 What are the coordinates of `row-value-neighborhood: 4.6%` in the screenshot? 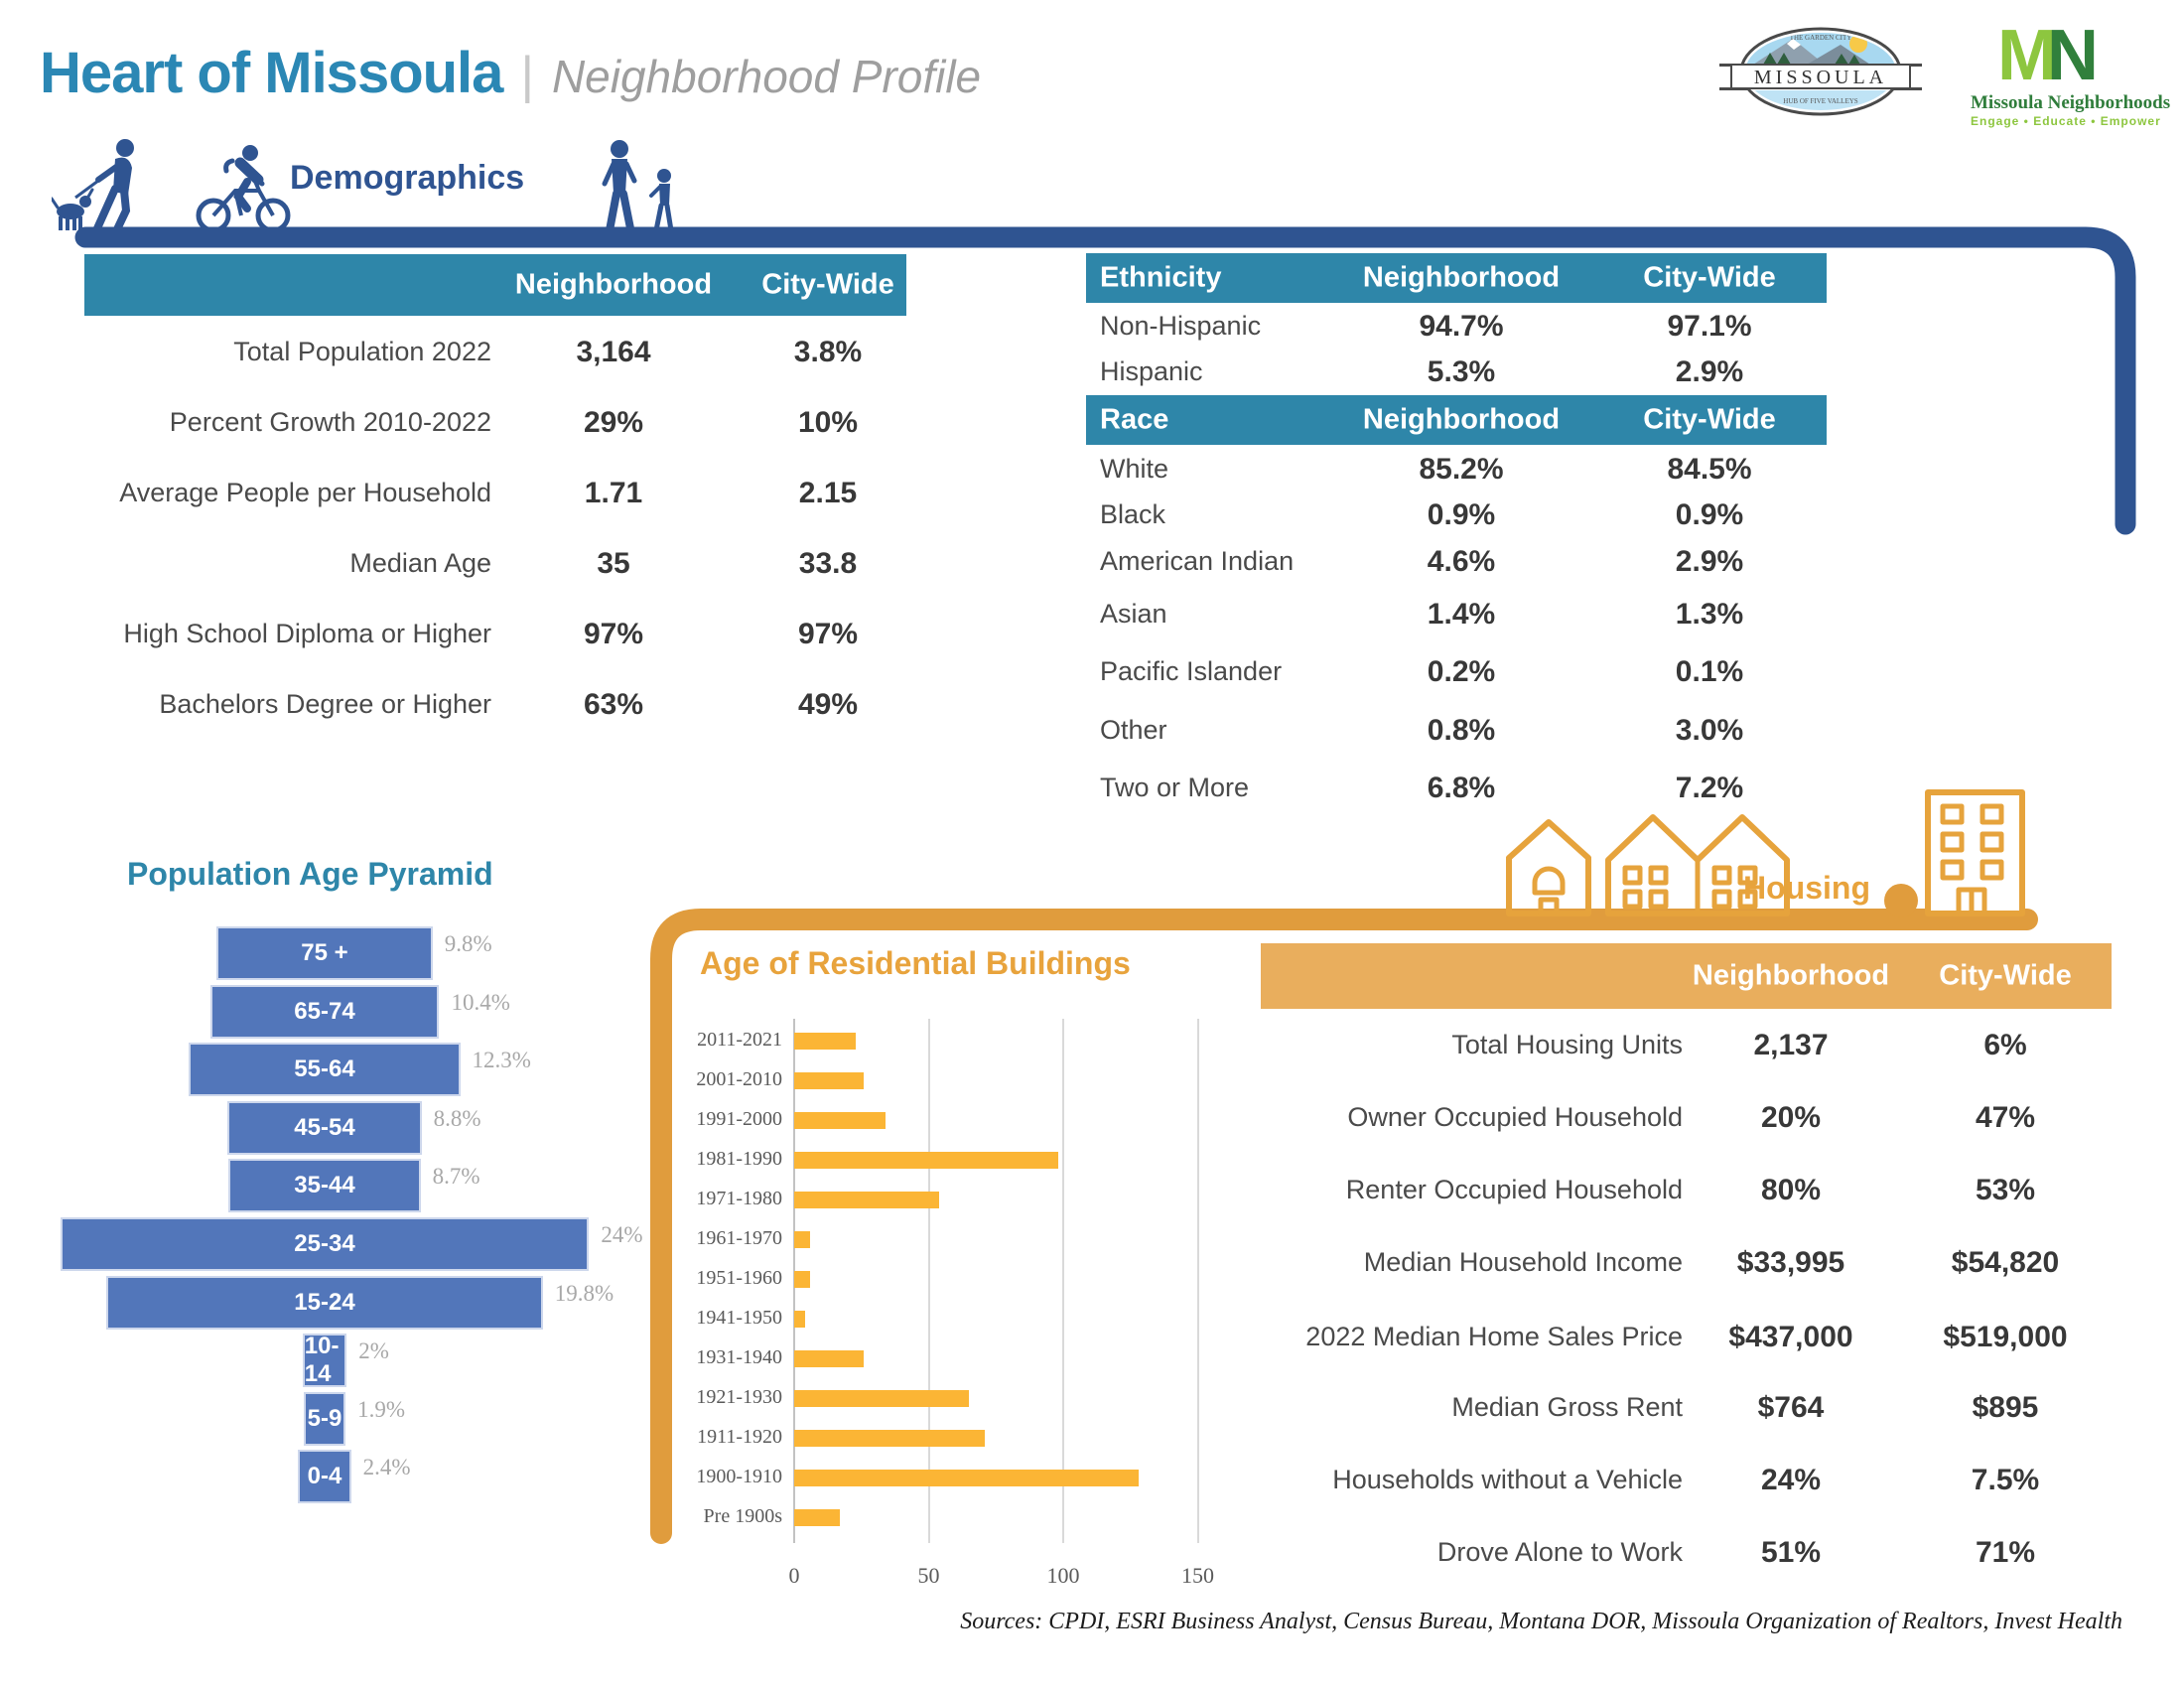 It's located at (1461, 561).